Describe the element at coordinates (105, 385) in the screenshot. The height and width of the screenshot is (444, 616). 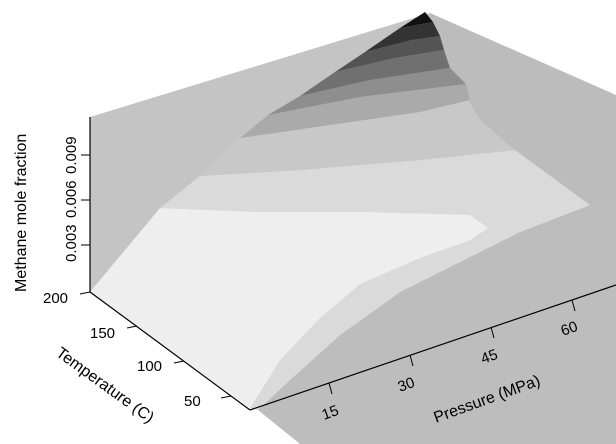
I see `y-axis-label: Temperature (C)` at that location.